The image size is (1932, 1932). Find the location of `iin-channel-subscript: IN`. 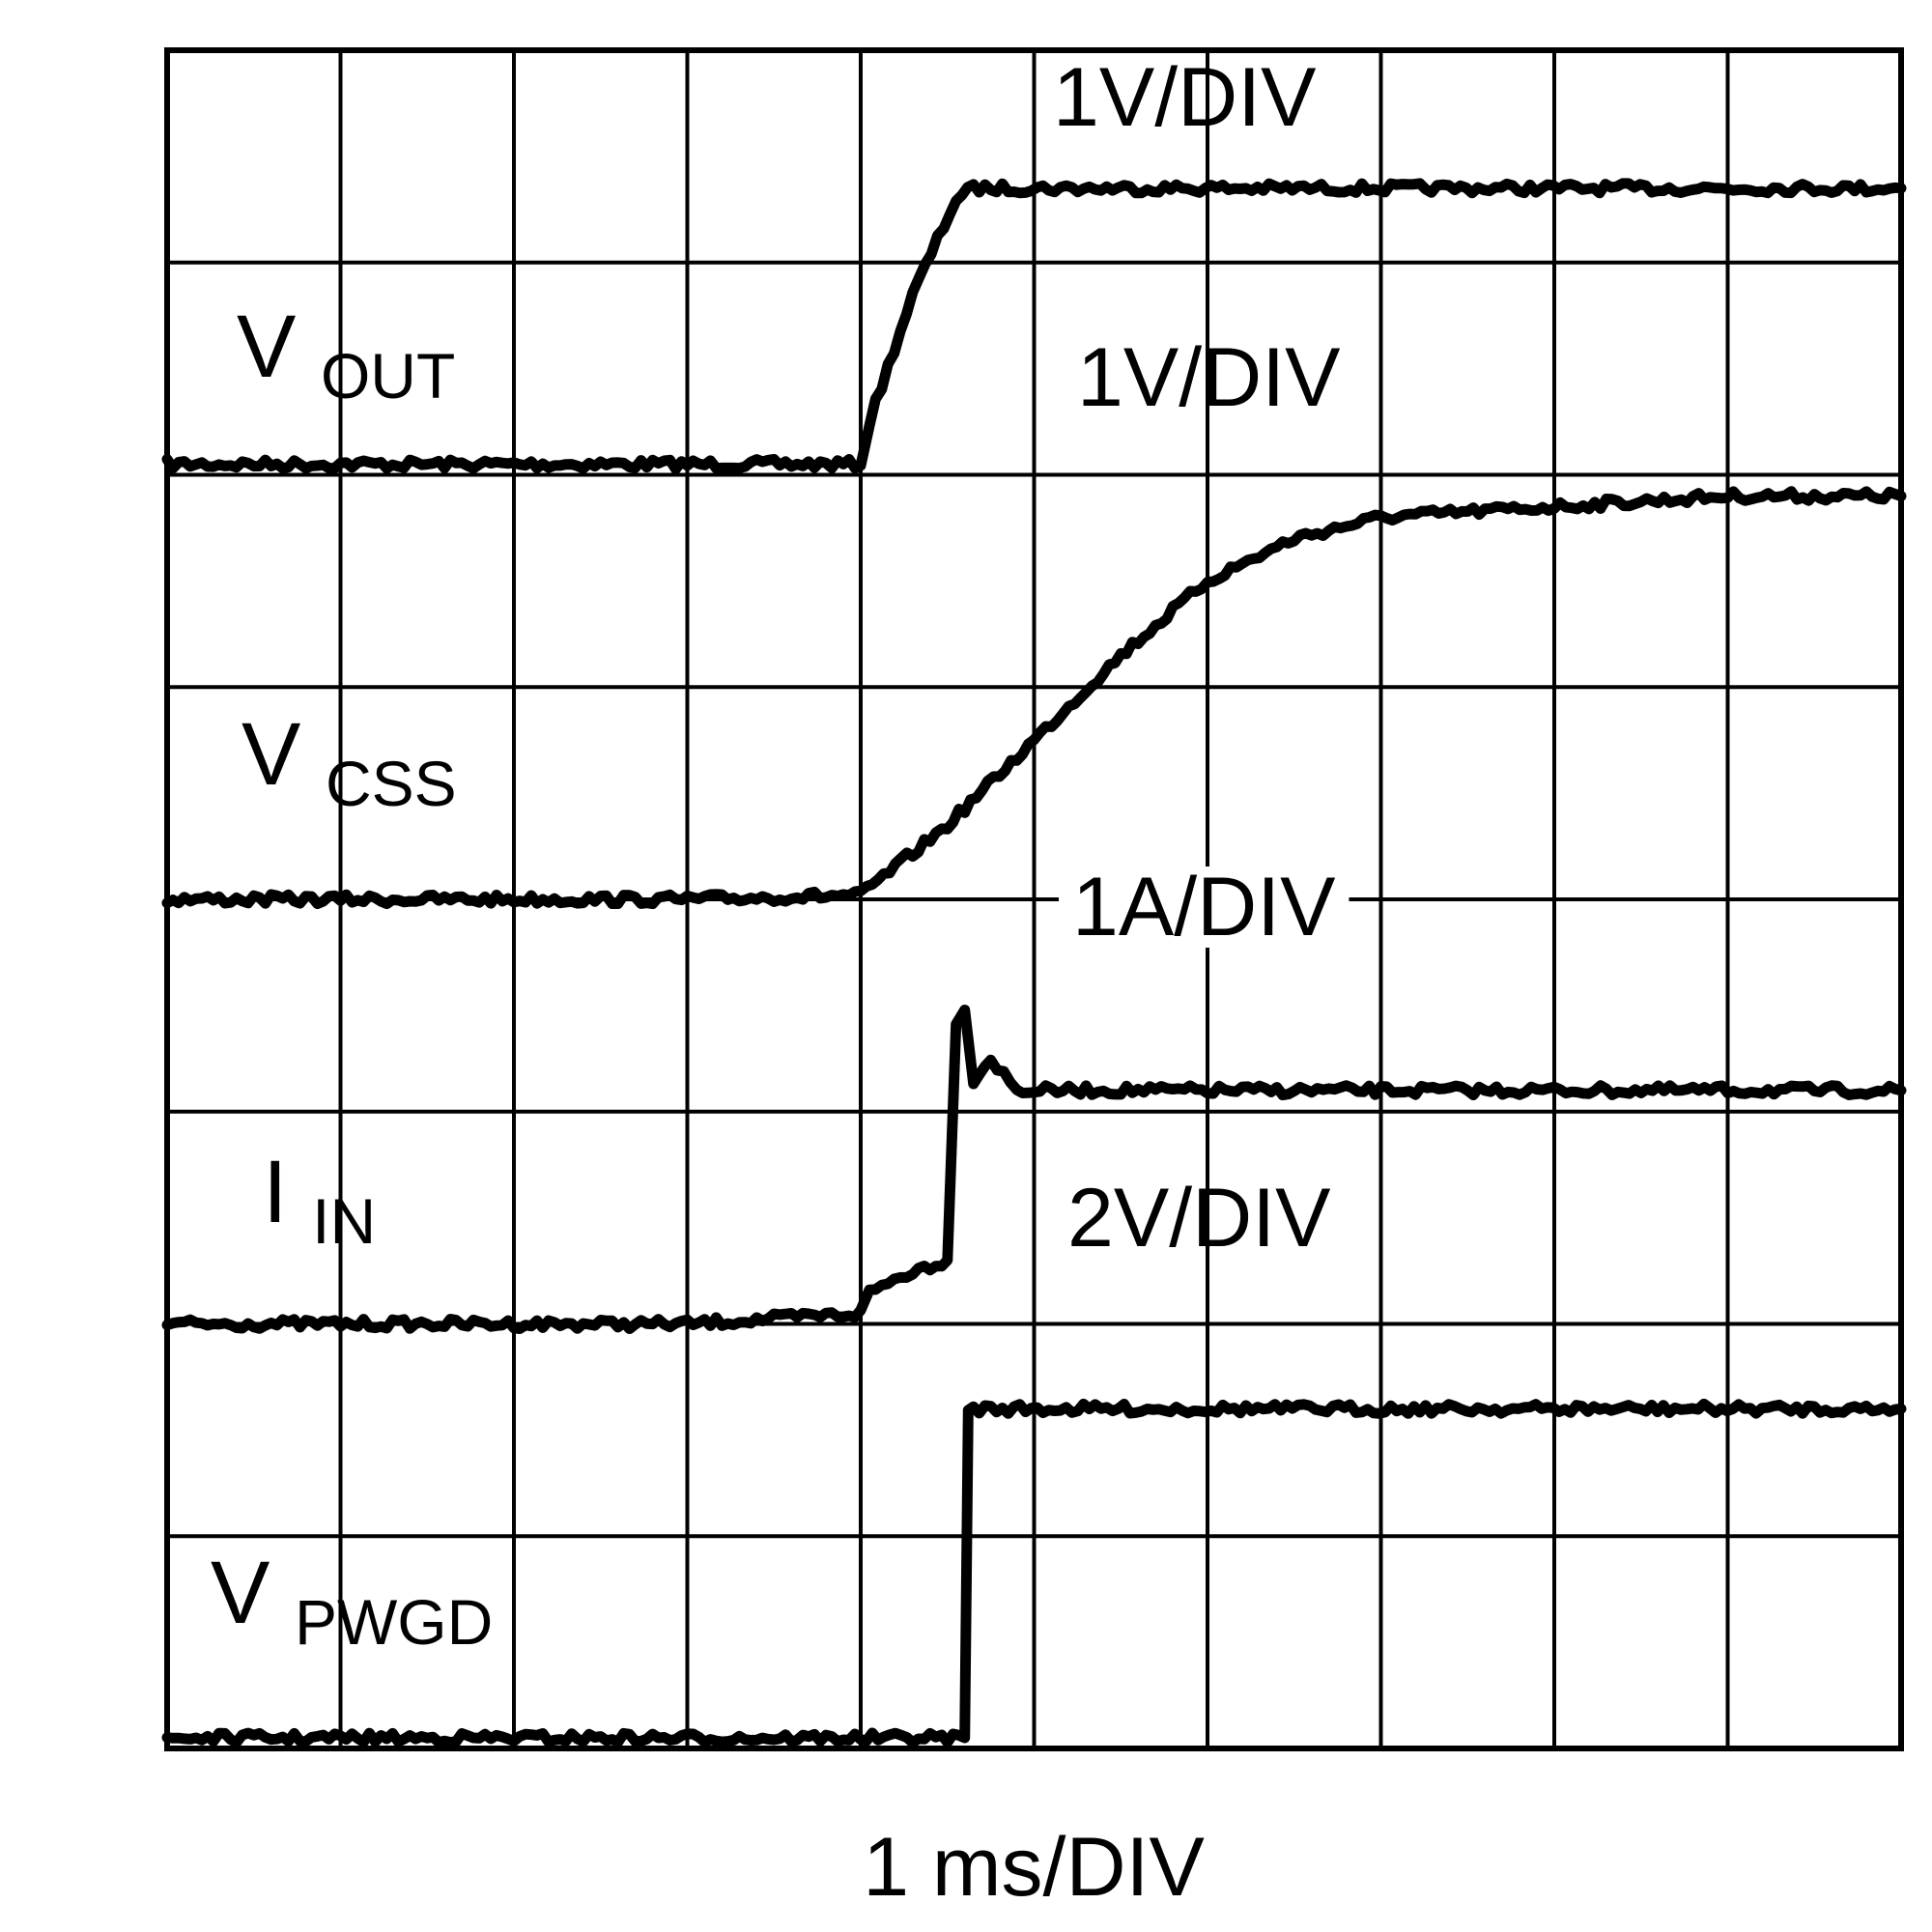

iin-channel-subscript: IN is located at coordinates (344, 1221).